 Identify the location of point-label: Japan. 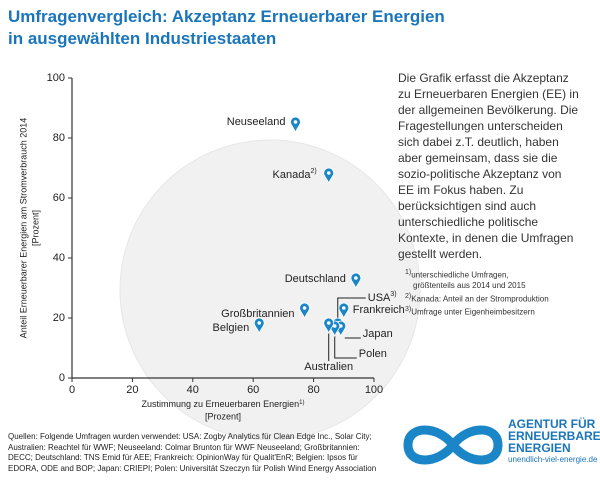
(378, 334).